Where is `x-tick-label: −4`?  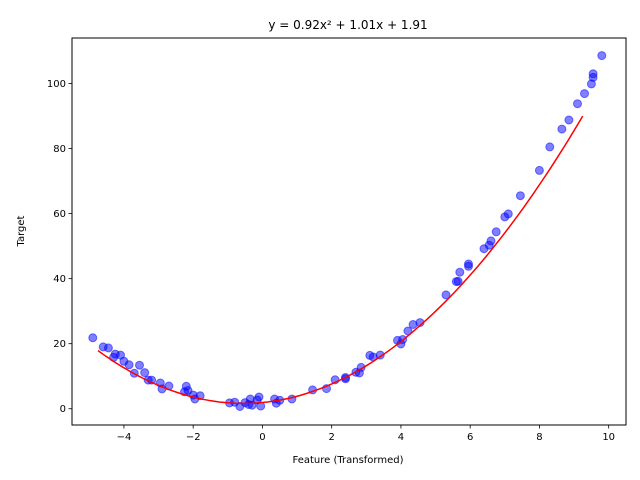
x-tick-label: −4 is located at coordinates (124, 437).